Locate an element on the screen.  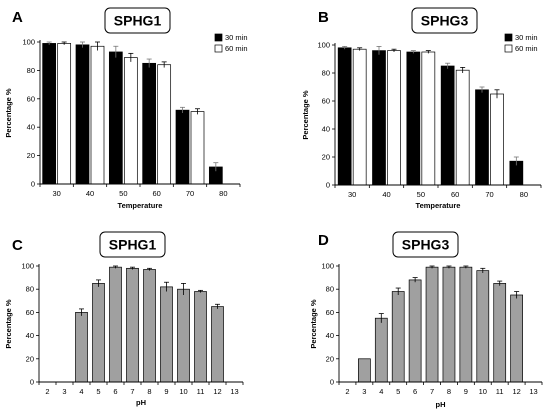
x-axis-label: pH is located at coordinates (441, 404).